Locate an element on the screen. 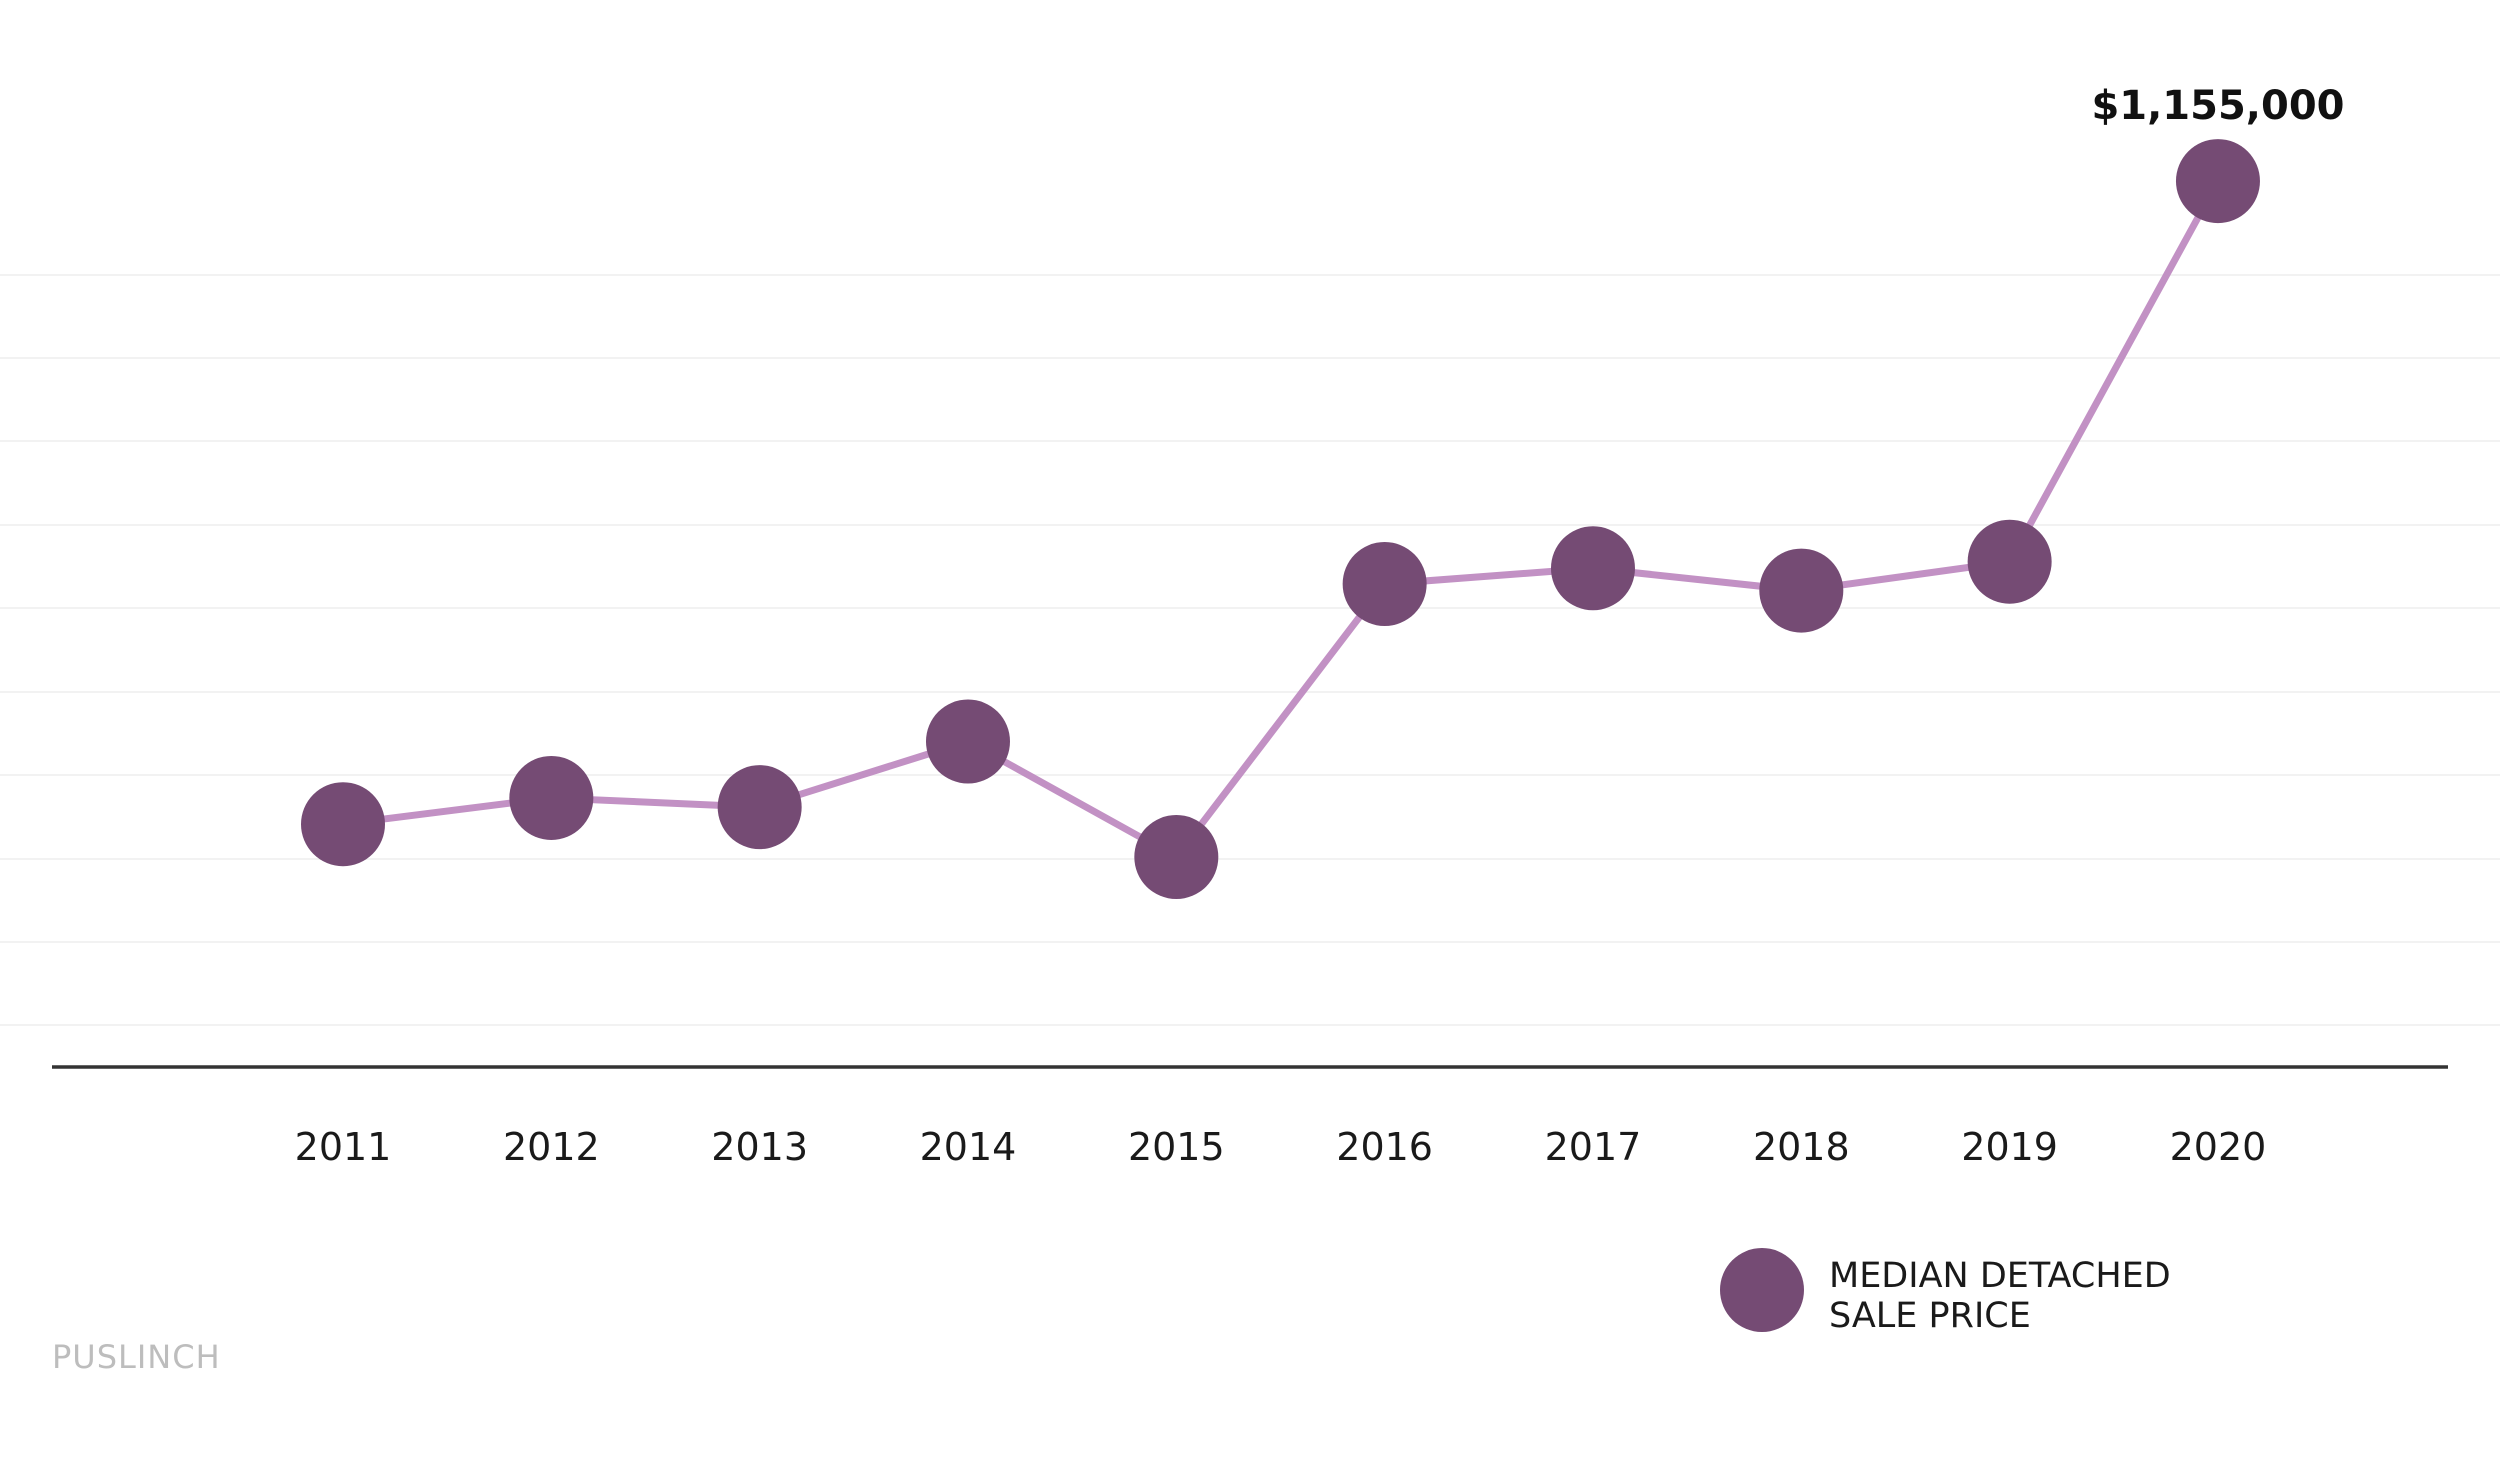 This screenshot has width=2500, height=1459. data-point-2011 is located at coordinates (343, 824).